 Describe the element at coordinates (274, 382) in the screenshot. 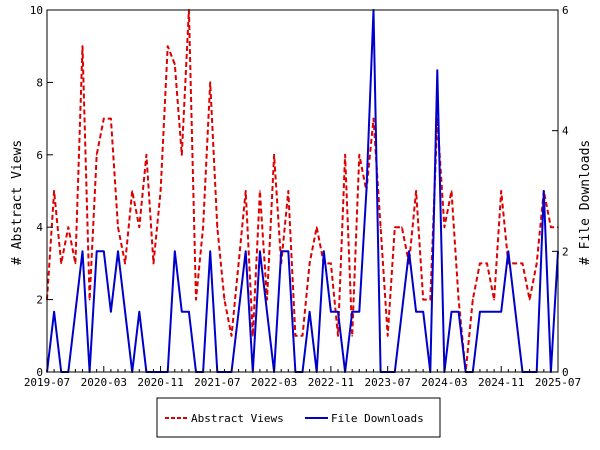

I see `x-tick-label: 2022-03` at that location.